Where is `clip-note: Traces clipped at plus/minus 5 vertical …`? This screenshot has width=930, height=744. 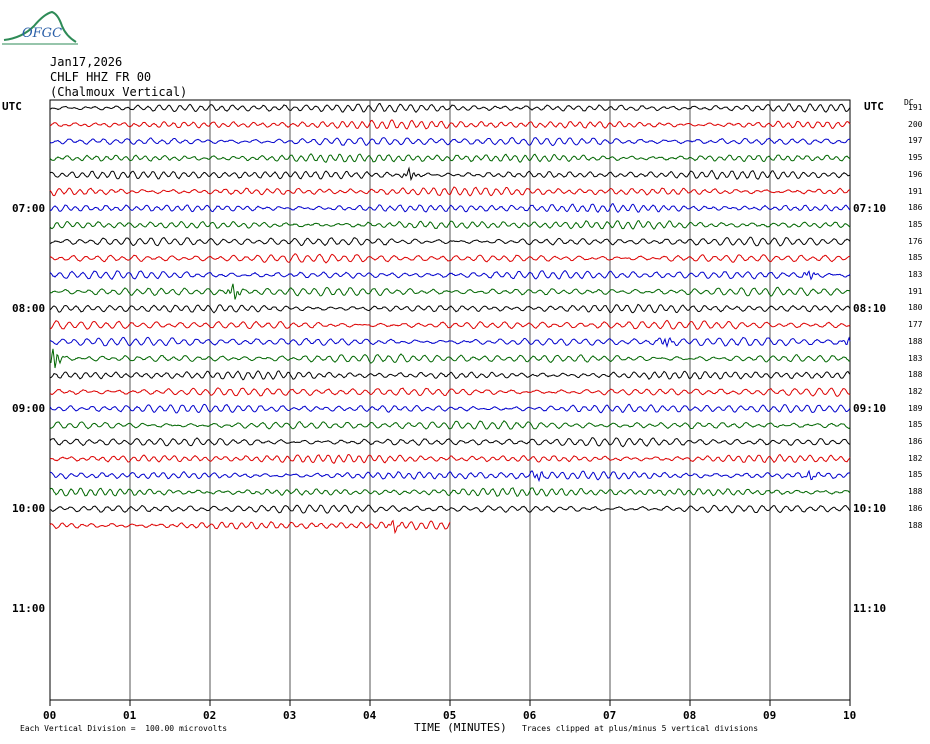 clip-note: Traces clipped at plus/minus 5 vertical … is located at coordinates (640, 728).